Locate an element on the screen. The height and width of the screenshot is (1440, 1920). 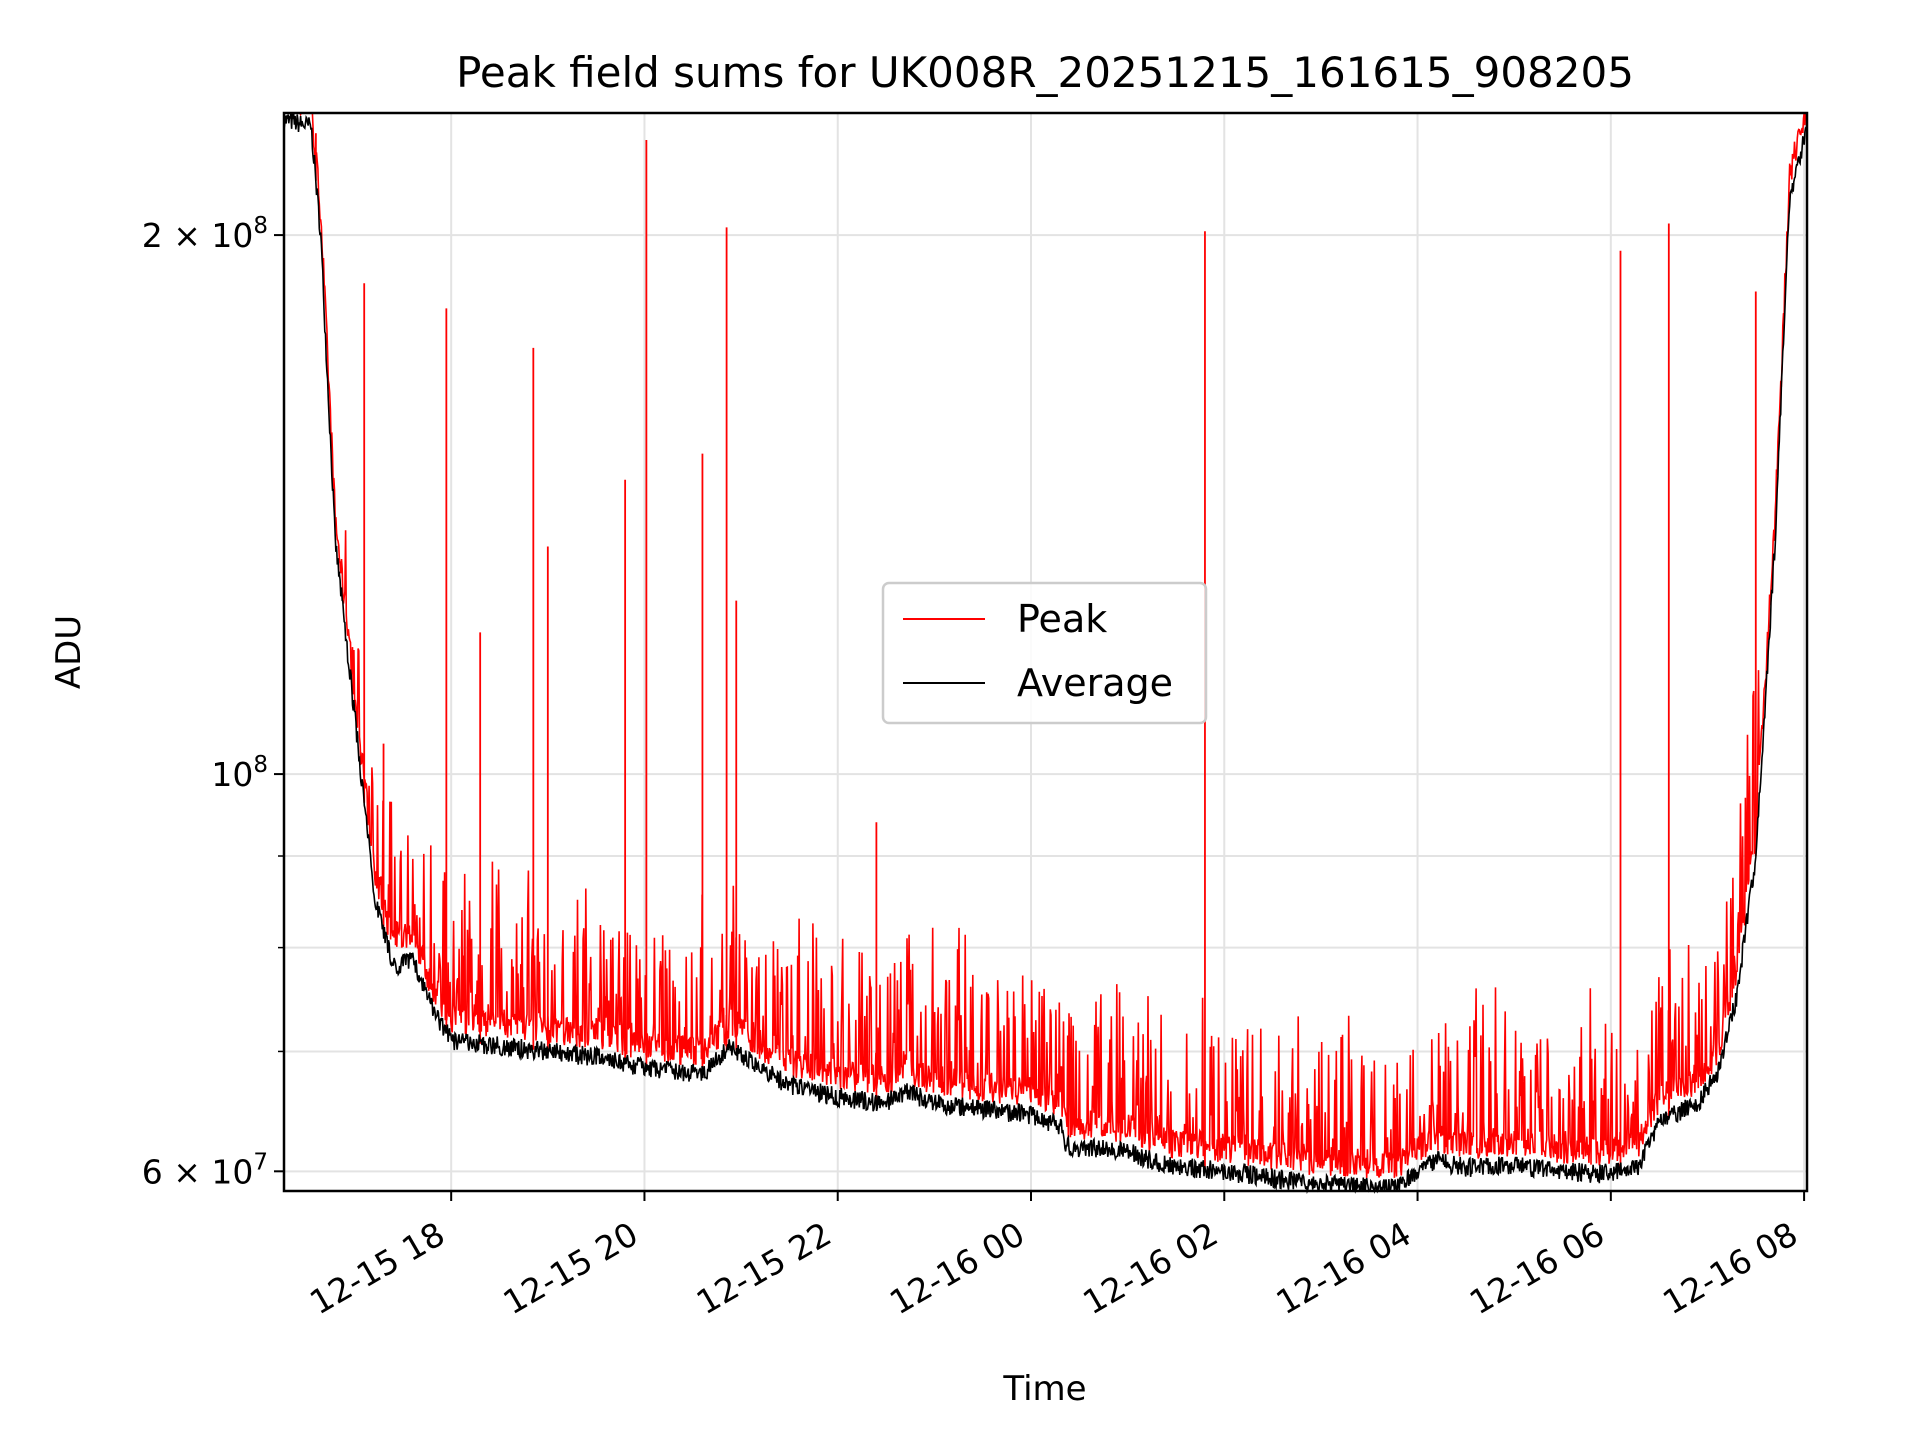
y-axis-label: ADU is located at coordinates (69, 652).